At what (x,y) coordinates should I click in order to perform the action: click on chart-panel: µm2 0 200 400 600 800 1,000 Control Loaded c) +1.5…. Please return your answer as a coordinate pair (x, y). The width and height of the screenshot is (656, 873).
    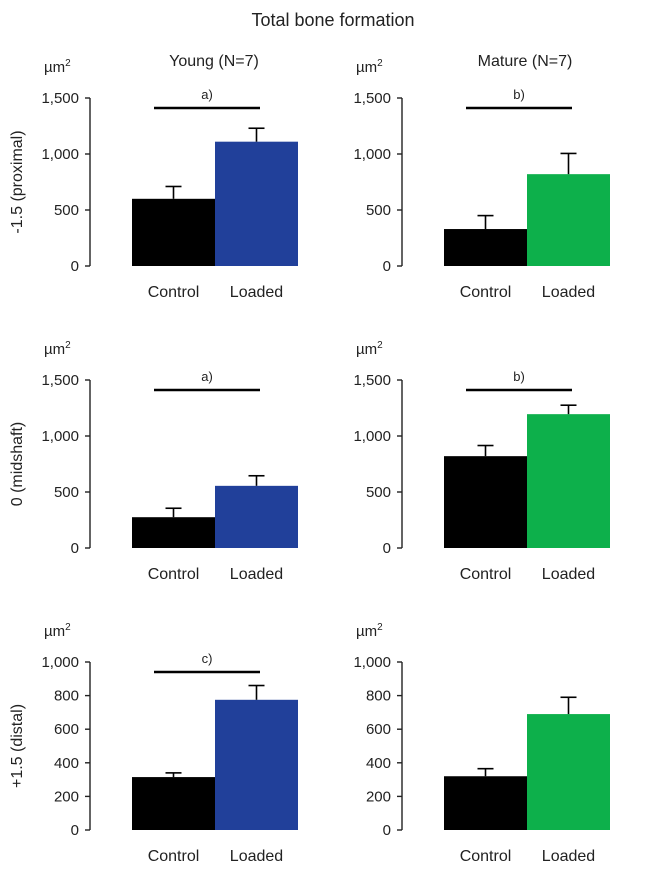
    Looking at the image, I should click on (153, 743).